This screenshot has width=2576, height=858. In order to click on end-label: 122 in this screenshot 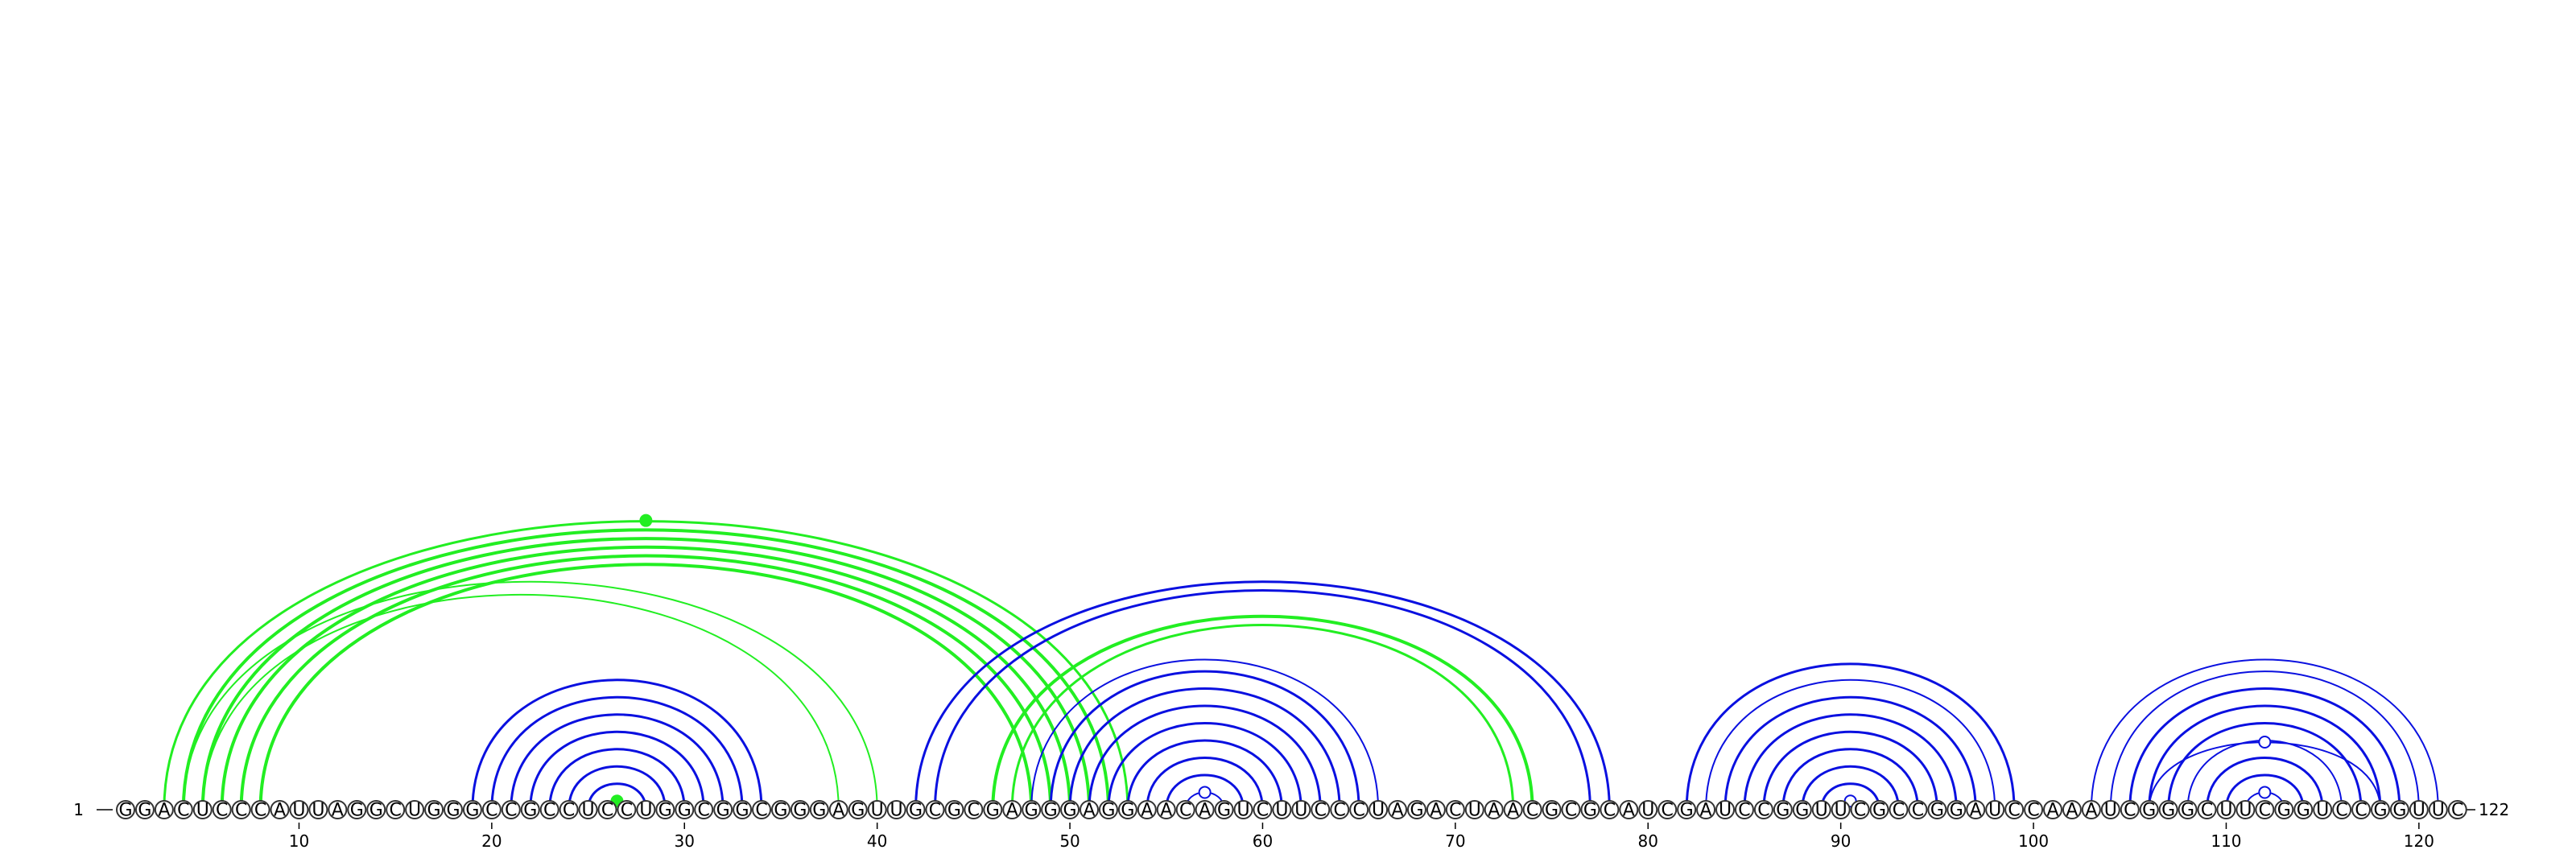, I will do `click(2494, 809)`.